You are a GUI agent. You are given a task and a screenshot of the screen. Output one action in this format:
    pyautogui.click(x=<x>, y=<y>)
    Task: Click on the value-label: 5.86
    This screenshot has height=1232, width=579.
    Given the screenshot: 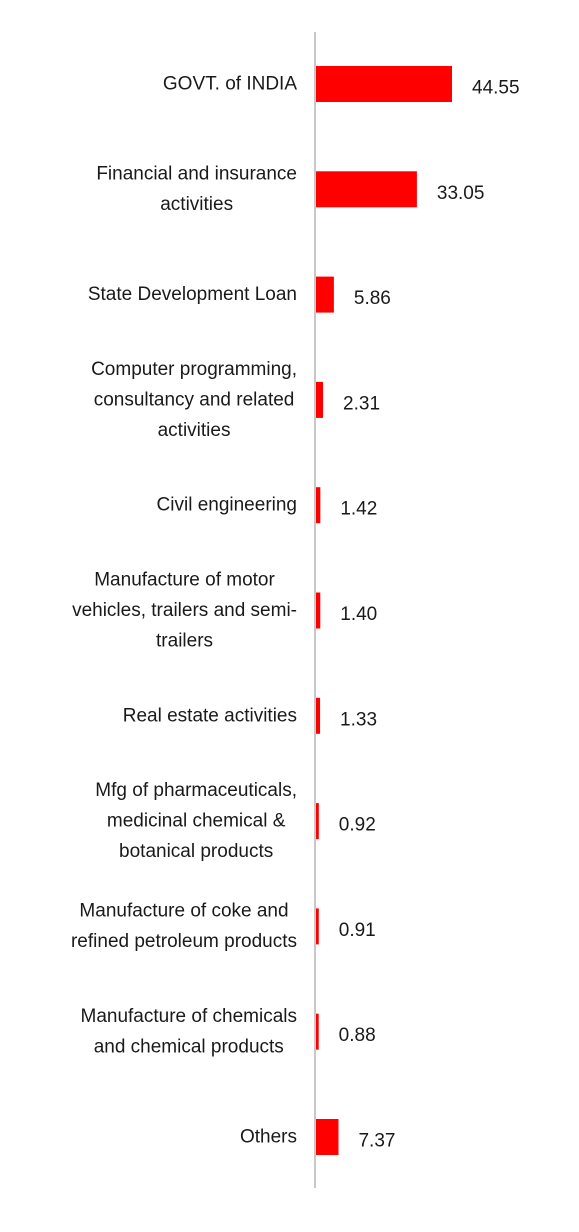 What is the action you would take?
    pyautogui.click(x=372, y=298)
    